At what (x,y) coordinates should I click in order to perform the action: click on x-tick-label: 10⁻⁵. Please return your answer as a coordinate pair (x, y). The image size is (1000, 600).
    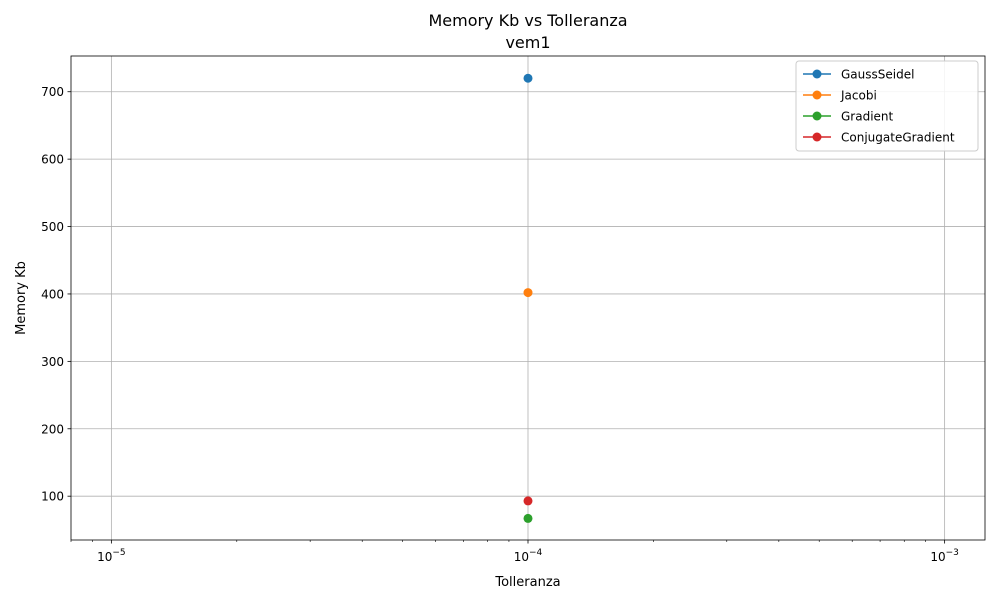
    Looking at the image, I should click on (111, 556).